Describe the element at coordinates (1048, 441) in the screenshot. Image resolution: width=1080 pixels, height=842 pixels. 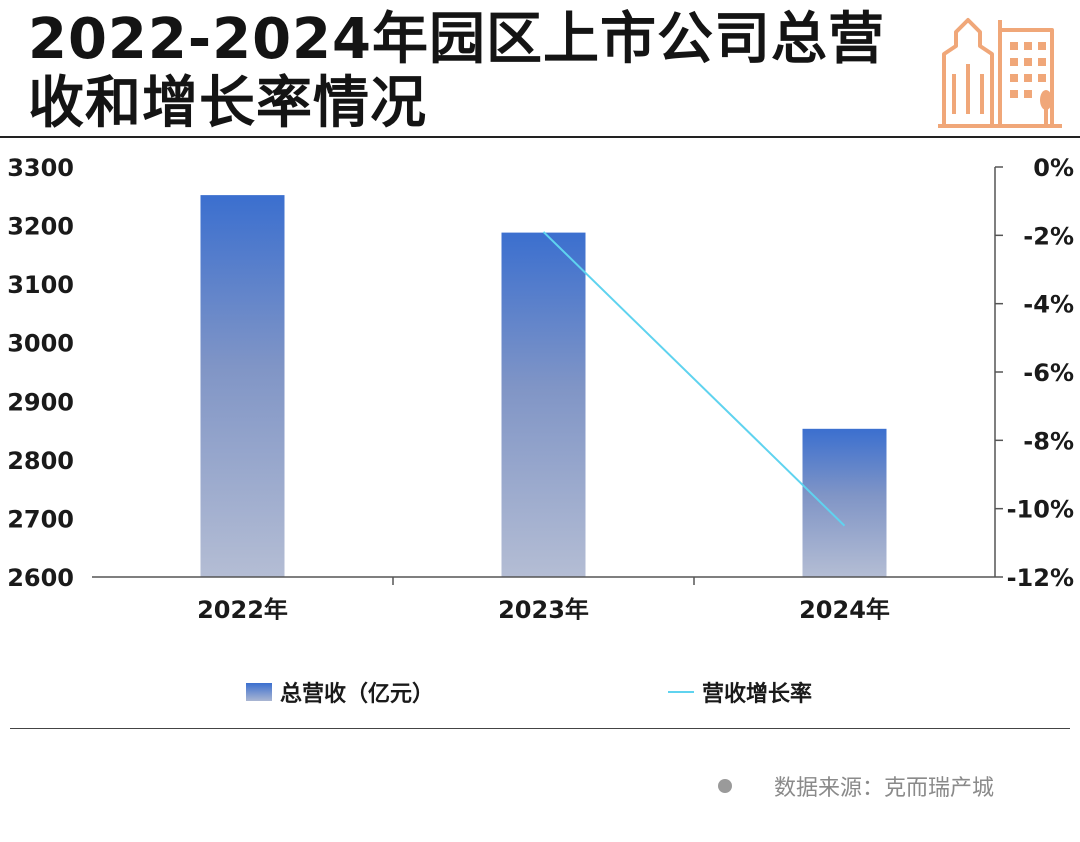
I see `right-tick-label: -8%` at that location.